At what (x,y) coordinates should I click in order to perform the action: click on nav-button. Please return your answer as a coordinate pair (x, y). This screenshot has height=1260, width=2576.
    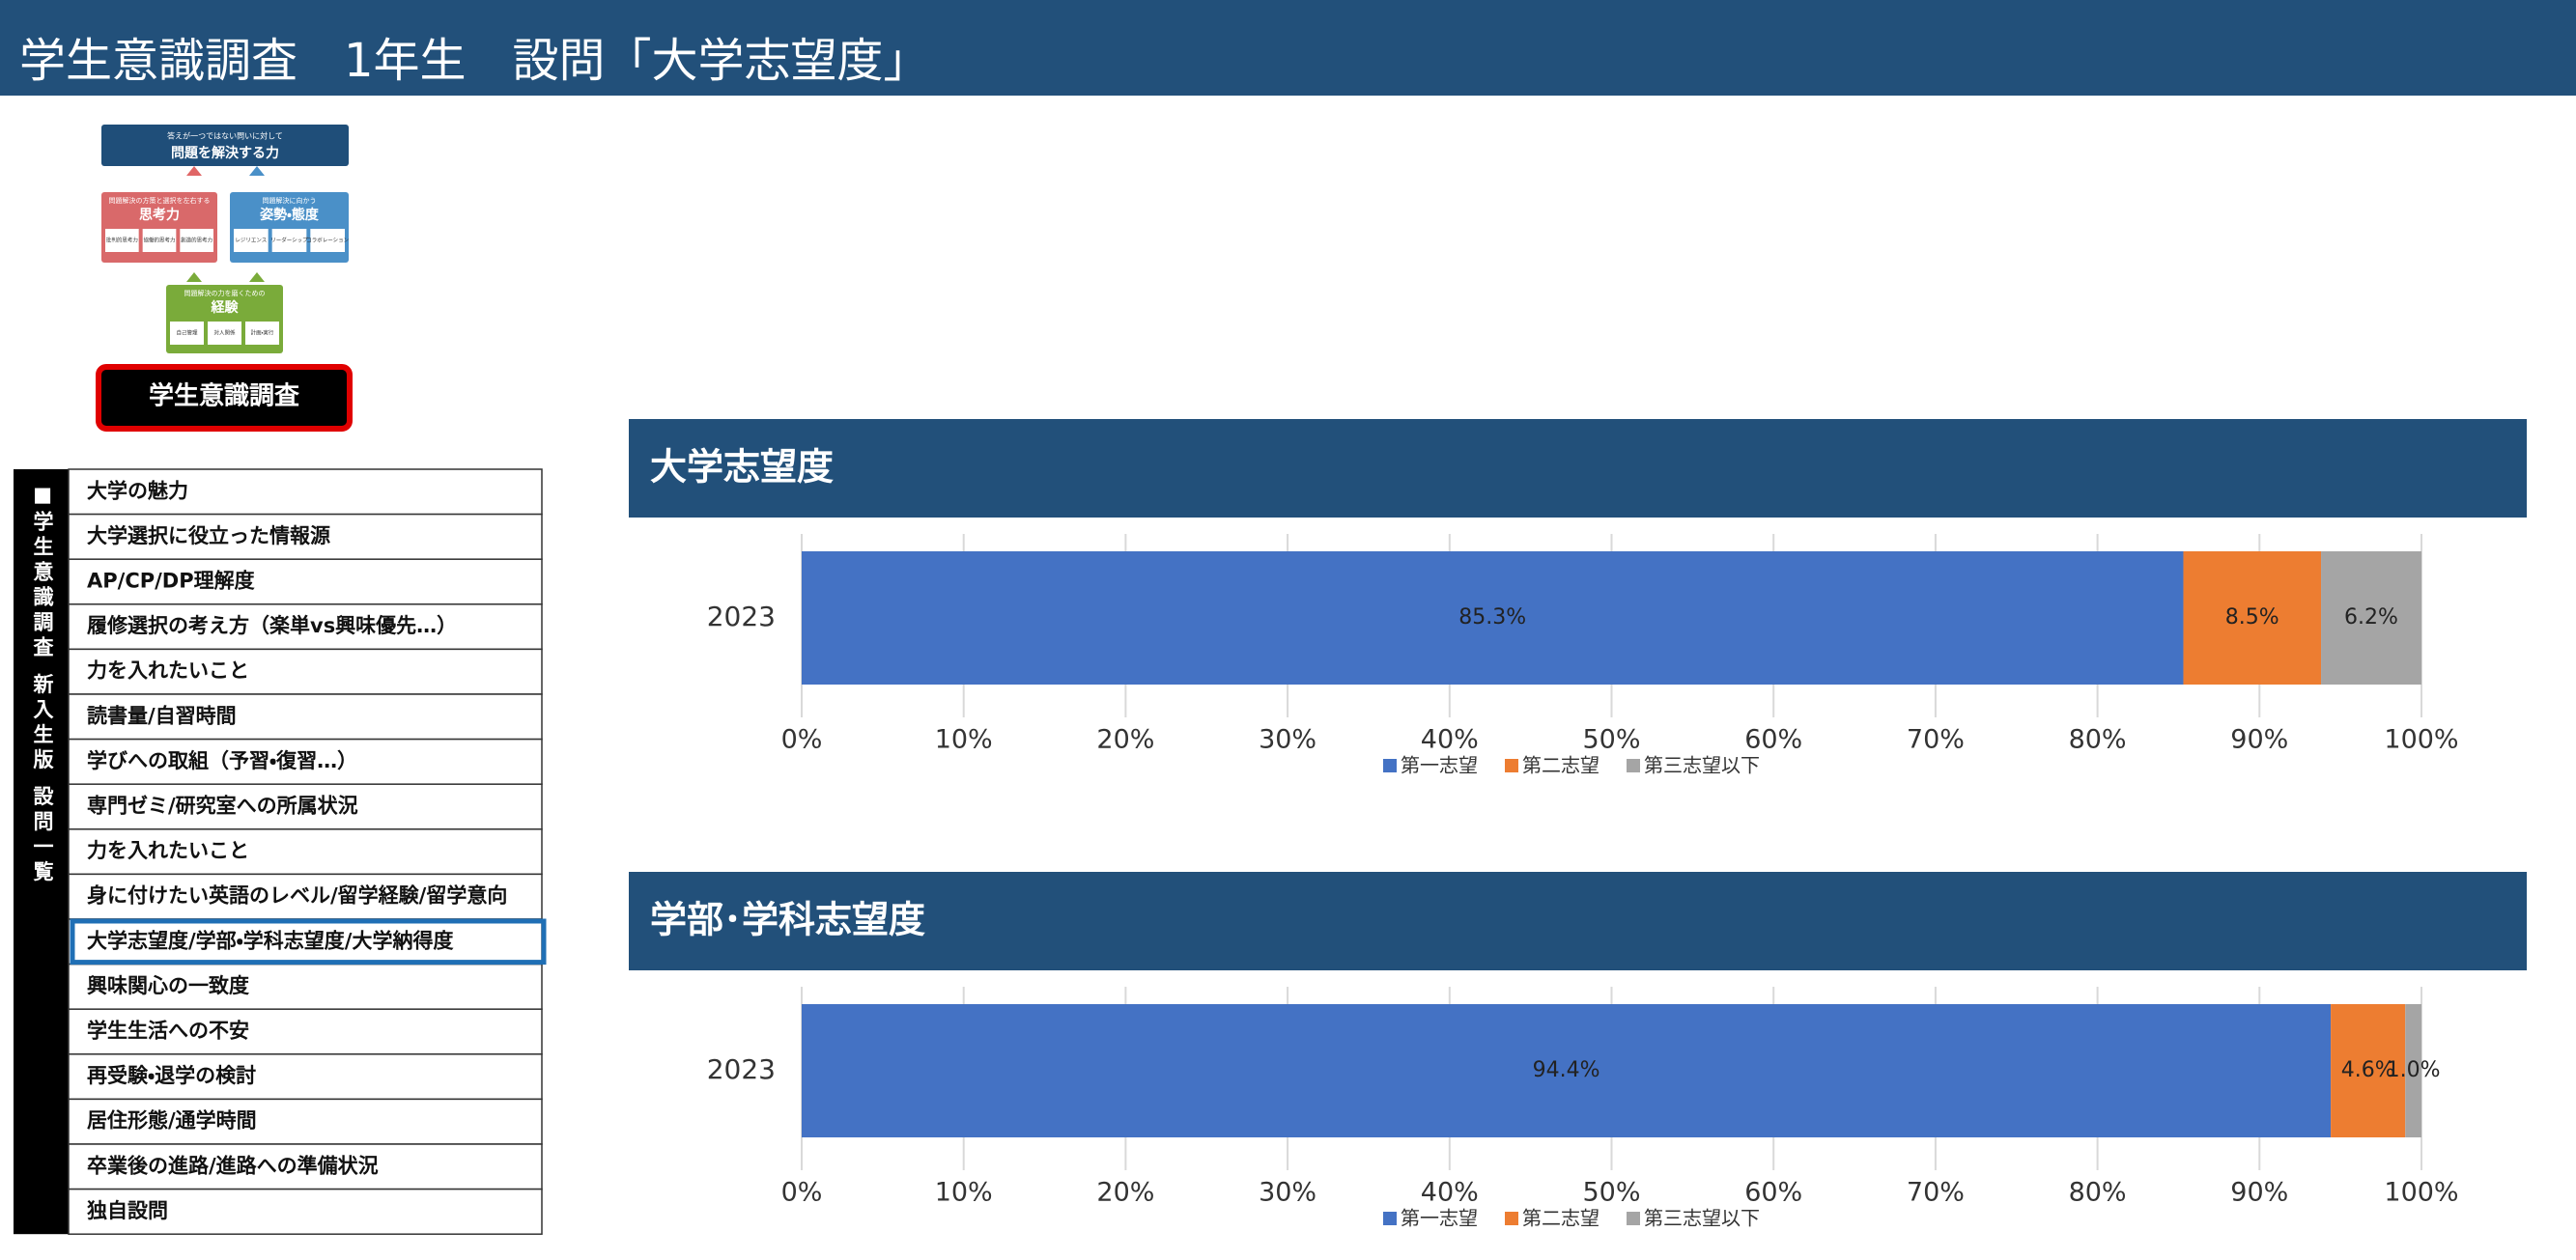
    Looking at the image, I should click on (224, 398).